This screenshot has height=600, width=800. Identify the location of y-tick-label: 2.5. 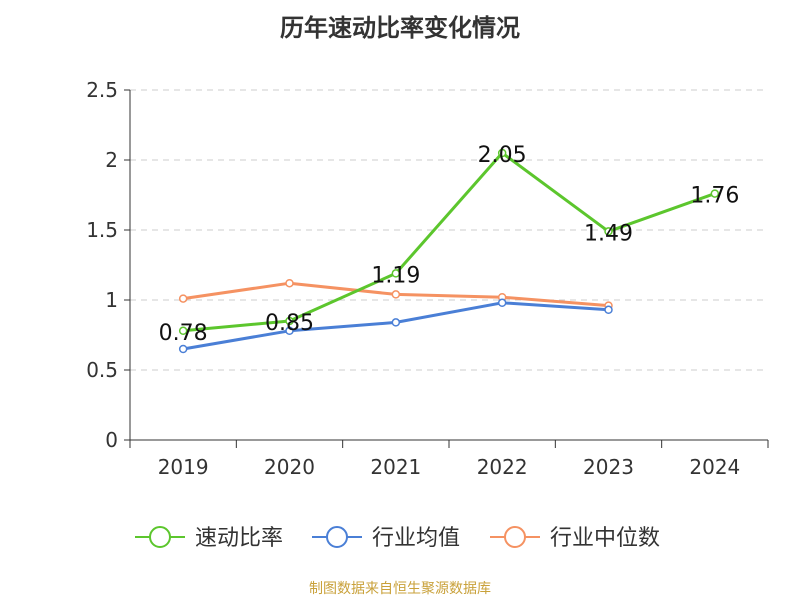
(102, 90).